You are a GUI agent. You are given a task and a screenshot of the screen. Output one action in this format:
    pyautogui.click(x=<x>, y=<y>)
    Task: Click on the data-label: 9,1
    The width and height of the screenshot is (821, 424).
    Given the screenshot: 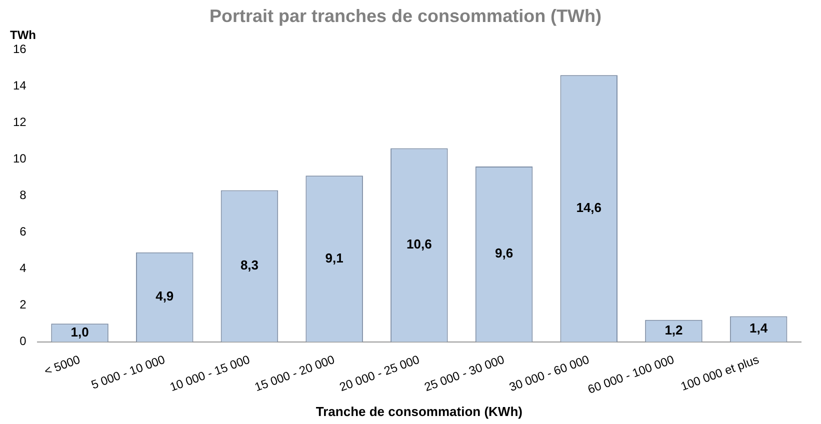 What is the action you would take?
    pyautogui.click(x=334, y=258)
    